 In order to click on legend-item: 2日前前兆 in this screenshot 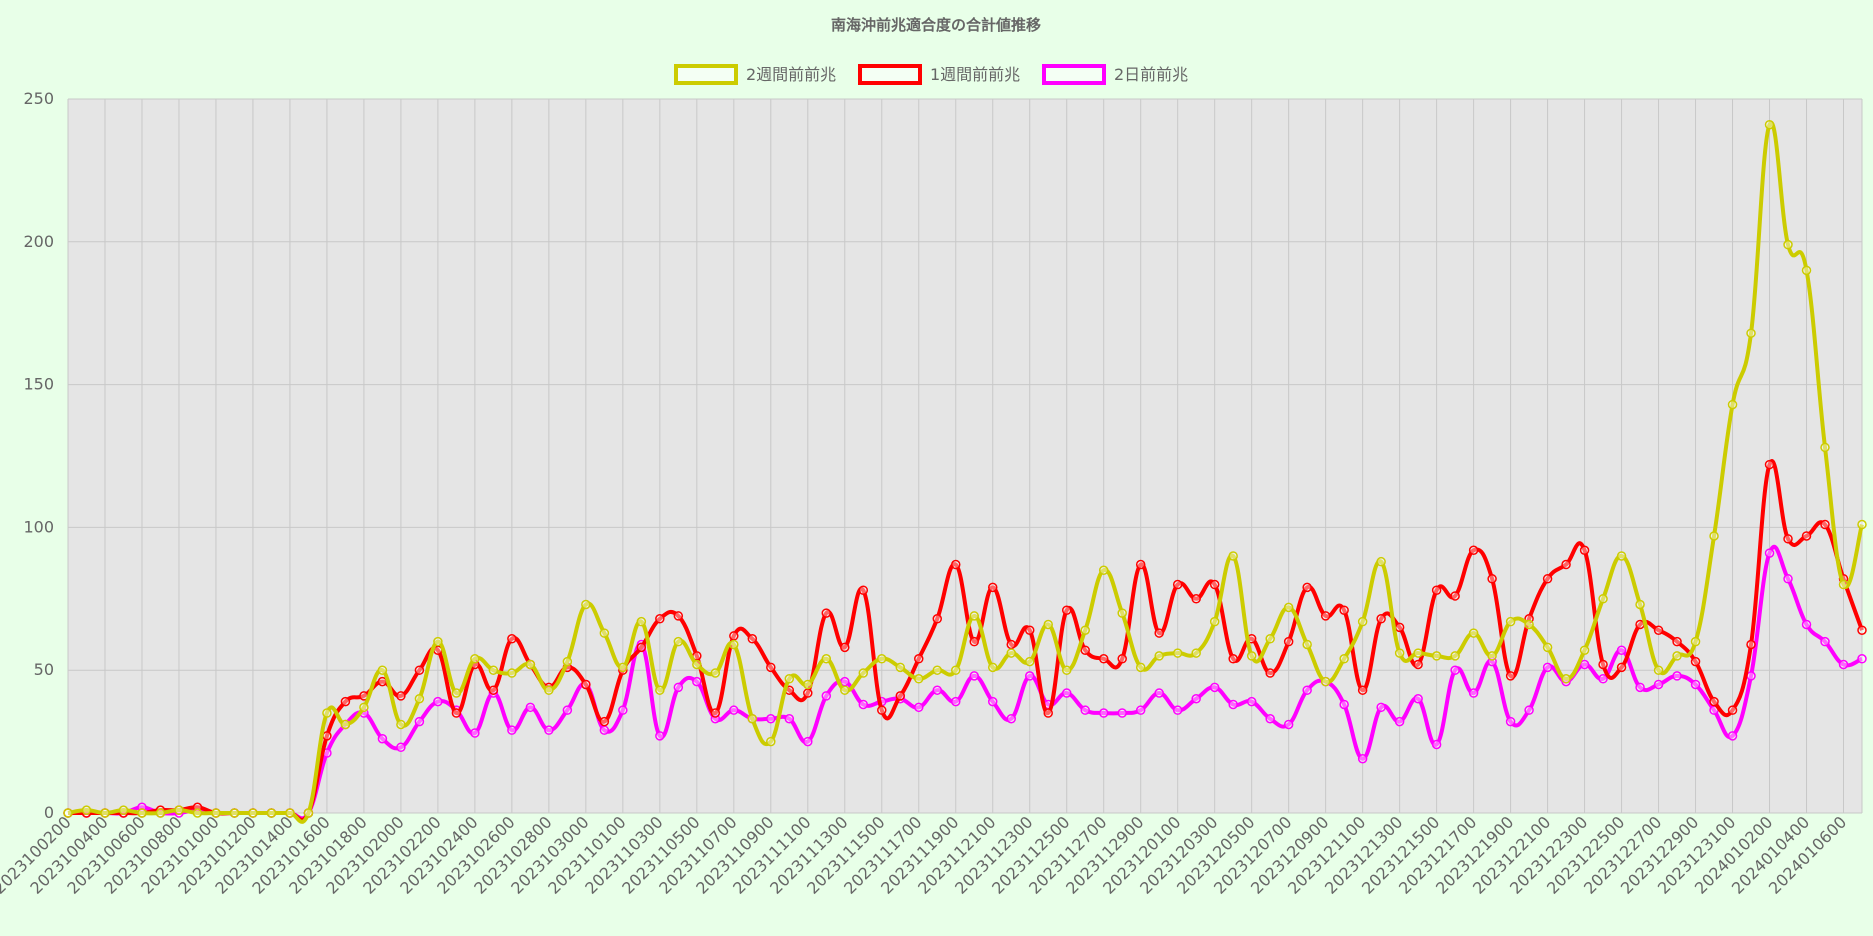, I will do `click(1115, 74)`.